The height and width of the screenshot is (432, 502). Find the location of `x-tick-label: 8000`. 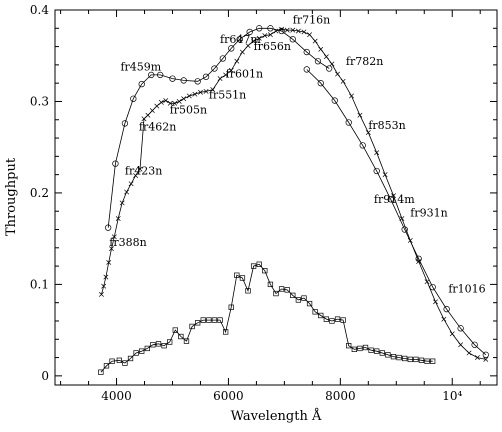

x-tick-label: 8000 is located at coordinates (340, 396).